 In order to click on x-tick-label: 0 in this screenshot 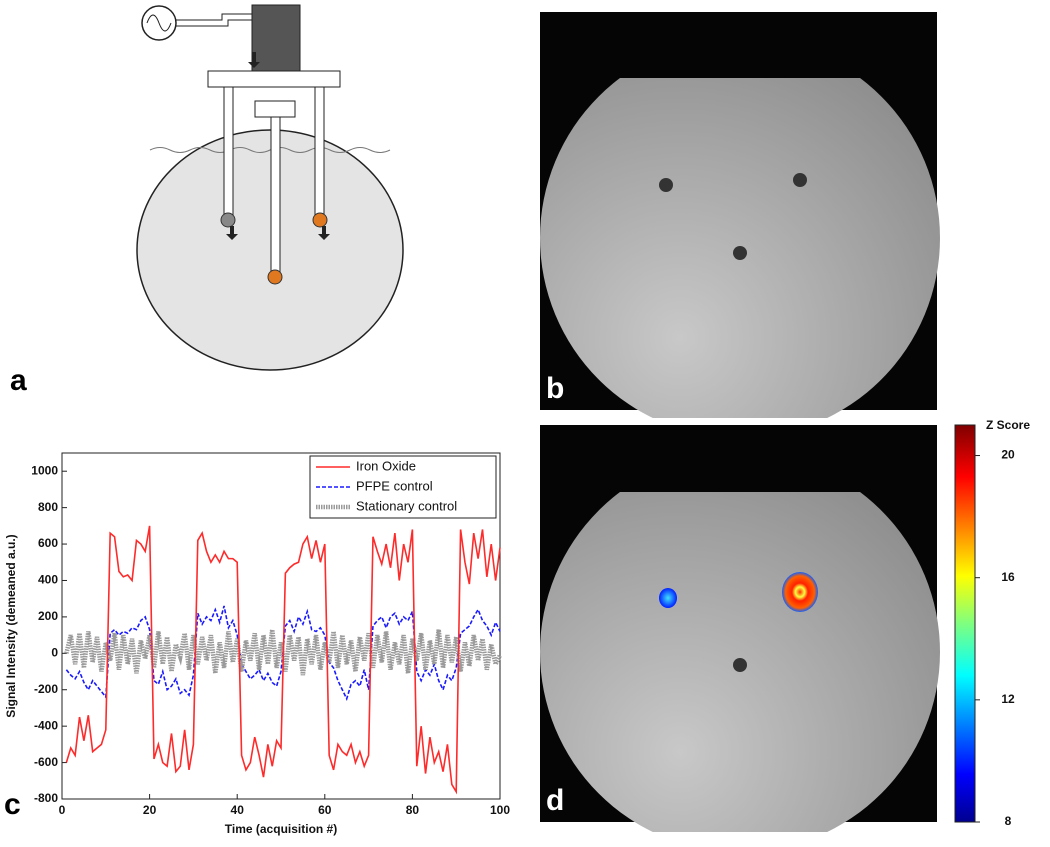, I will do `click(62, 810)`.